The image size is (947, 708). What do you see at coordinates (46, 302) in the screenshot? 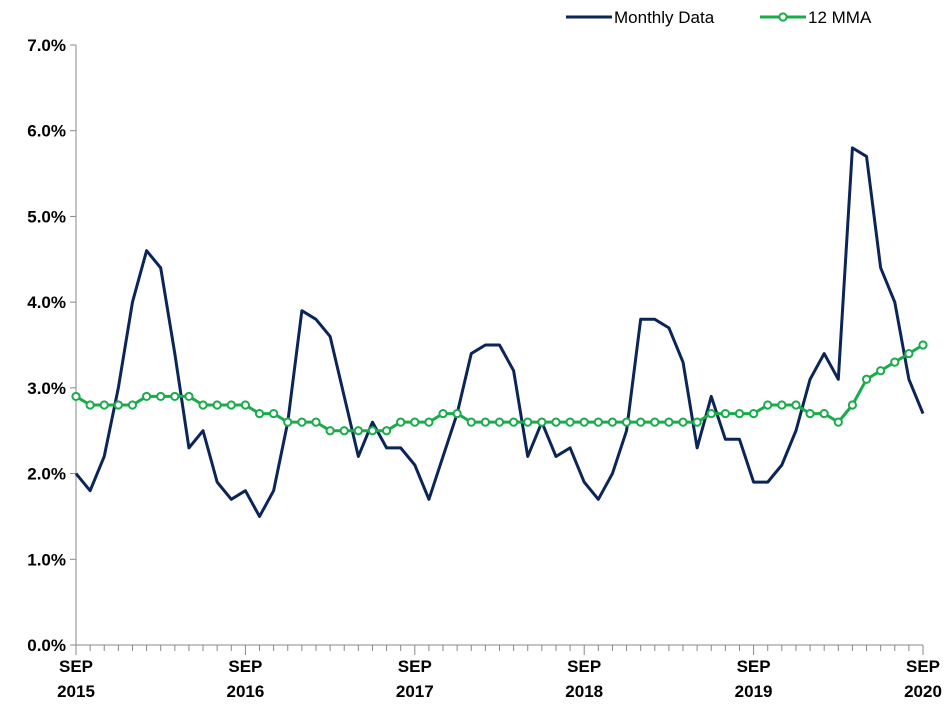
I see `y-tick-label: 4.0%` at bounding box center [46, 302].